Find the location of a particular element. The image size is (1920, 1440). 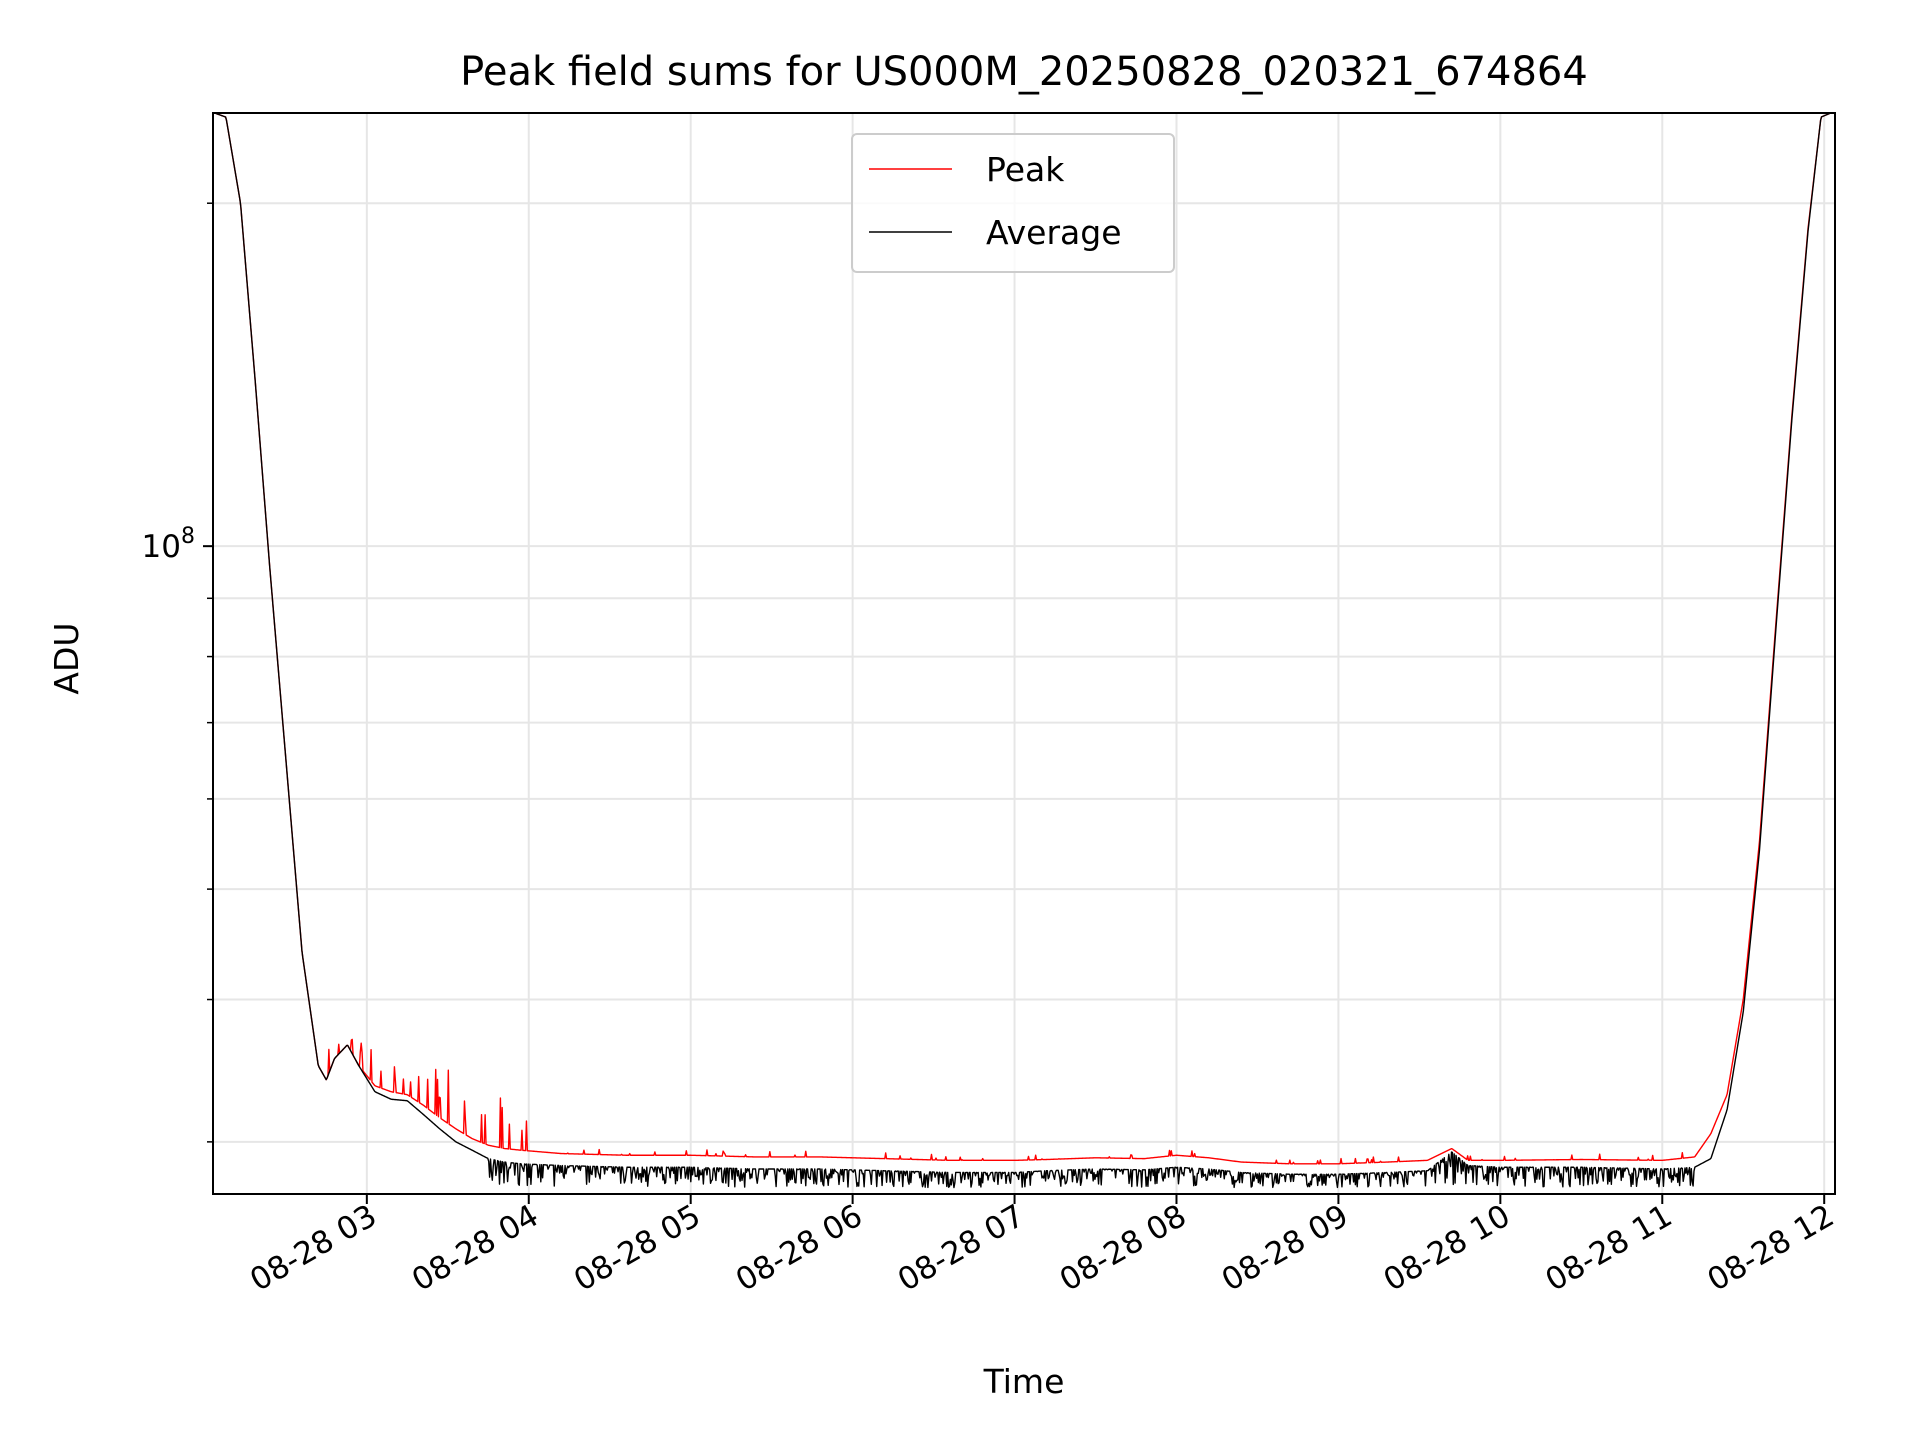

legend: Peak Average is located at coordinates (1013, 203).